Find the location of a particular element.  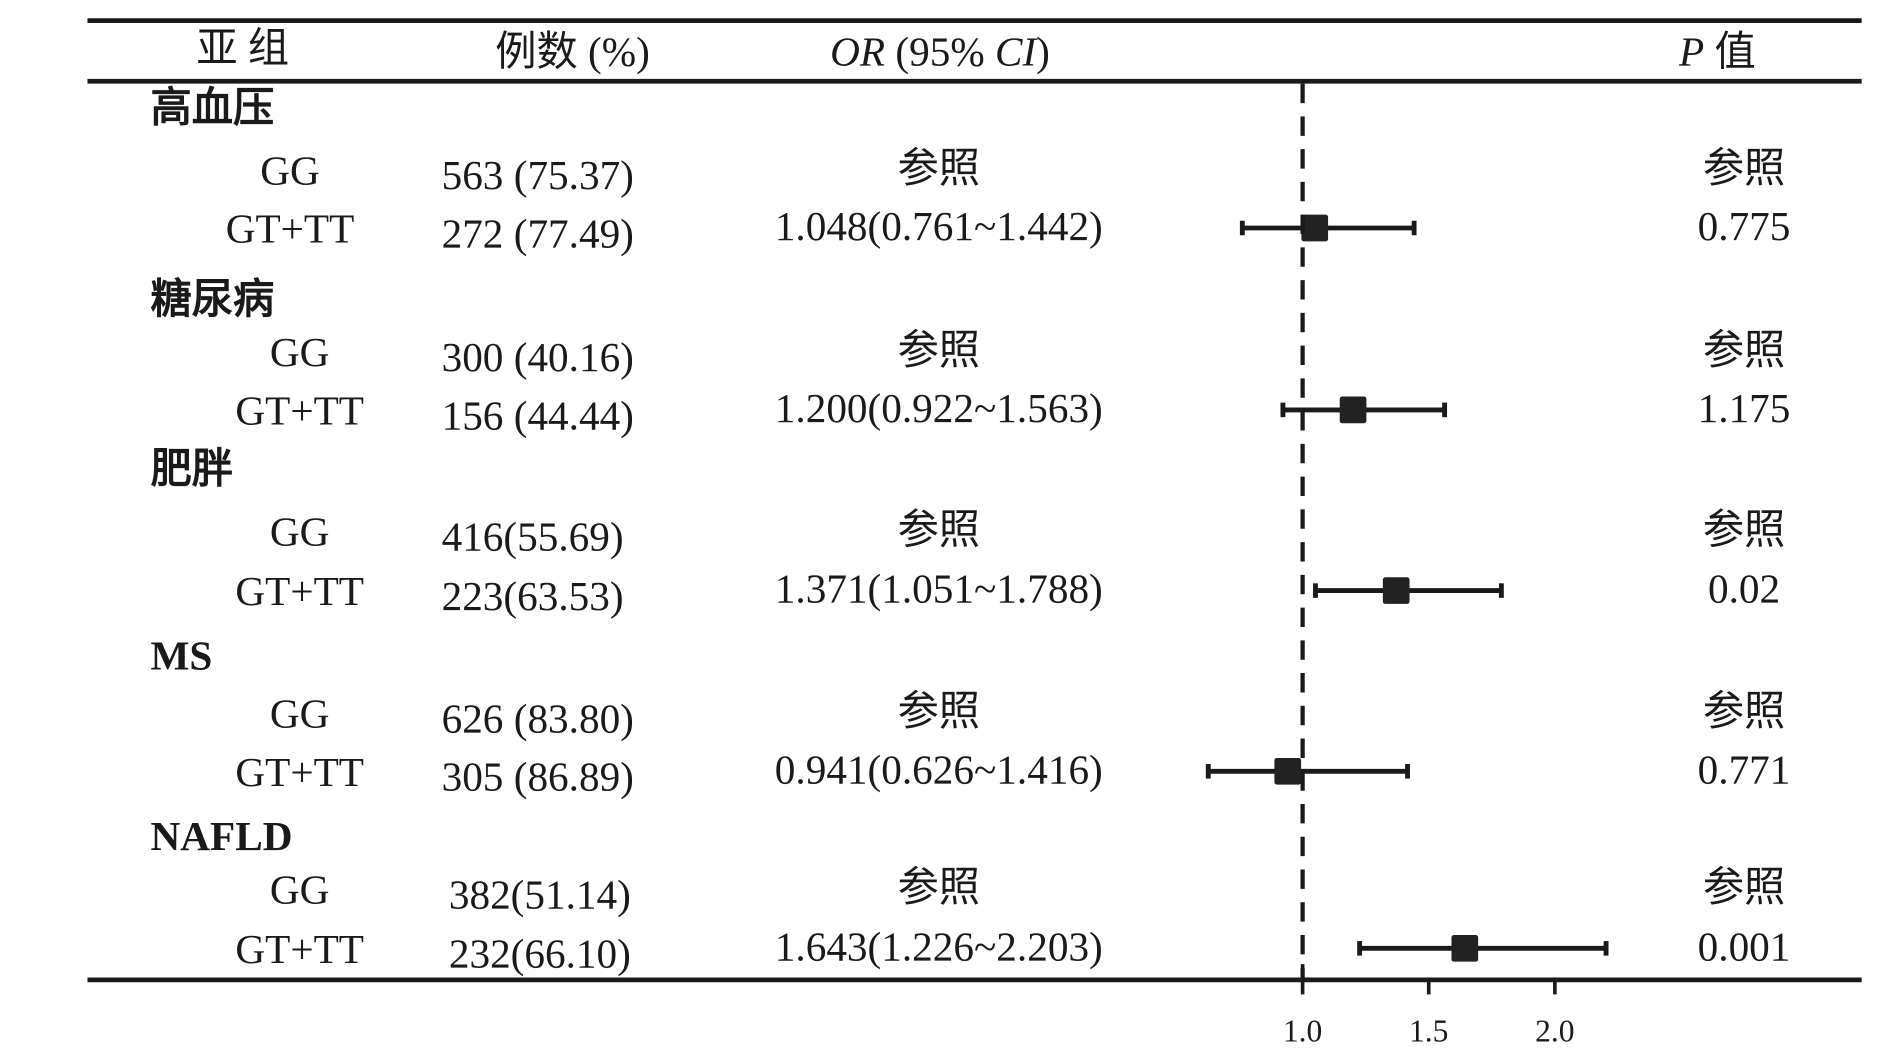

or-ci-cell: 1.371(1.051~1.788) is located at coordinates (939, 589).